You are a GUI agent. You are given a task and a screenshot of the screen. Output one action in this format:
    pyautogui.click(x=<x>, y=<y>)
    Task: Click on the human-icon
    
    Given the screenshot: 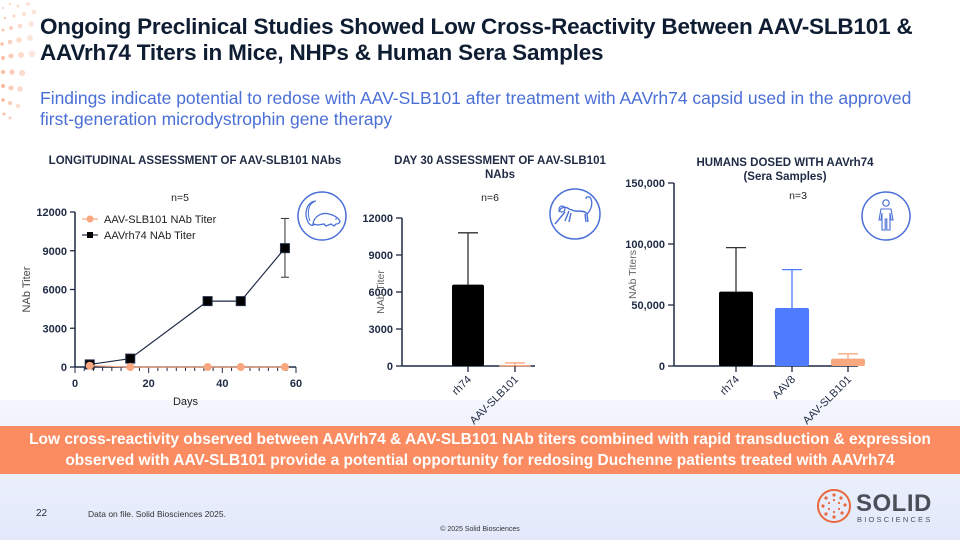 What is the action you would take?
    pyautogui.click(x=886, y=216)
    